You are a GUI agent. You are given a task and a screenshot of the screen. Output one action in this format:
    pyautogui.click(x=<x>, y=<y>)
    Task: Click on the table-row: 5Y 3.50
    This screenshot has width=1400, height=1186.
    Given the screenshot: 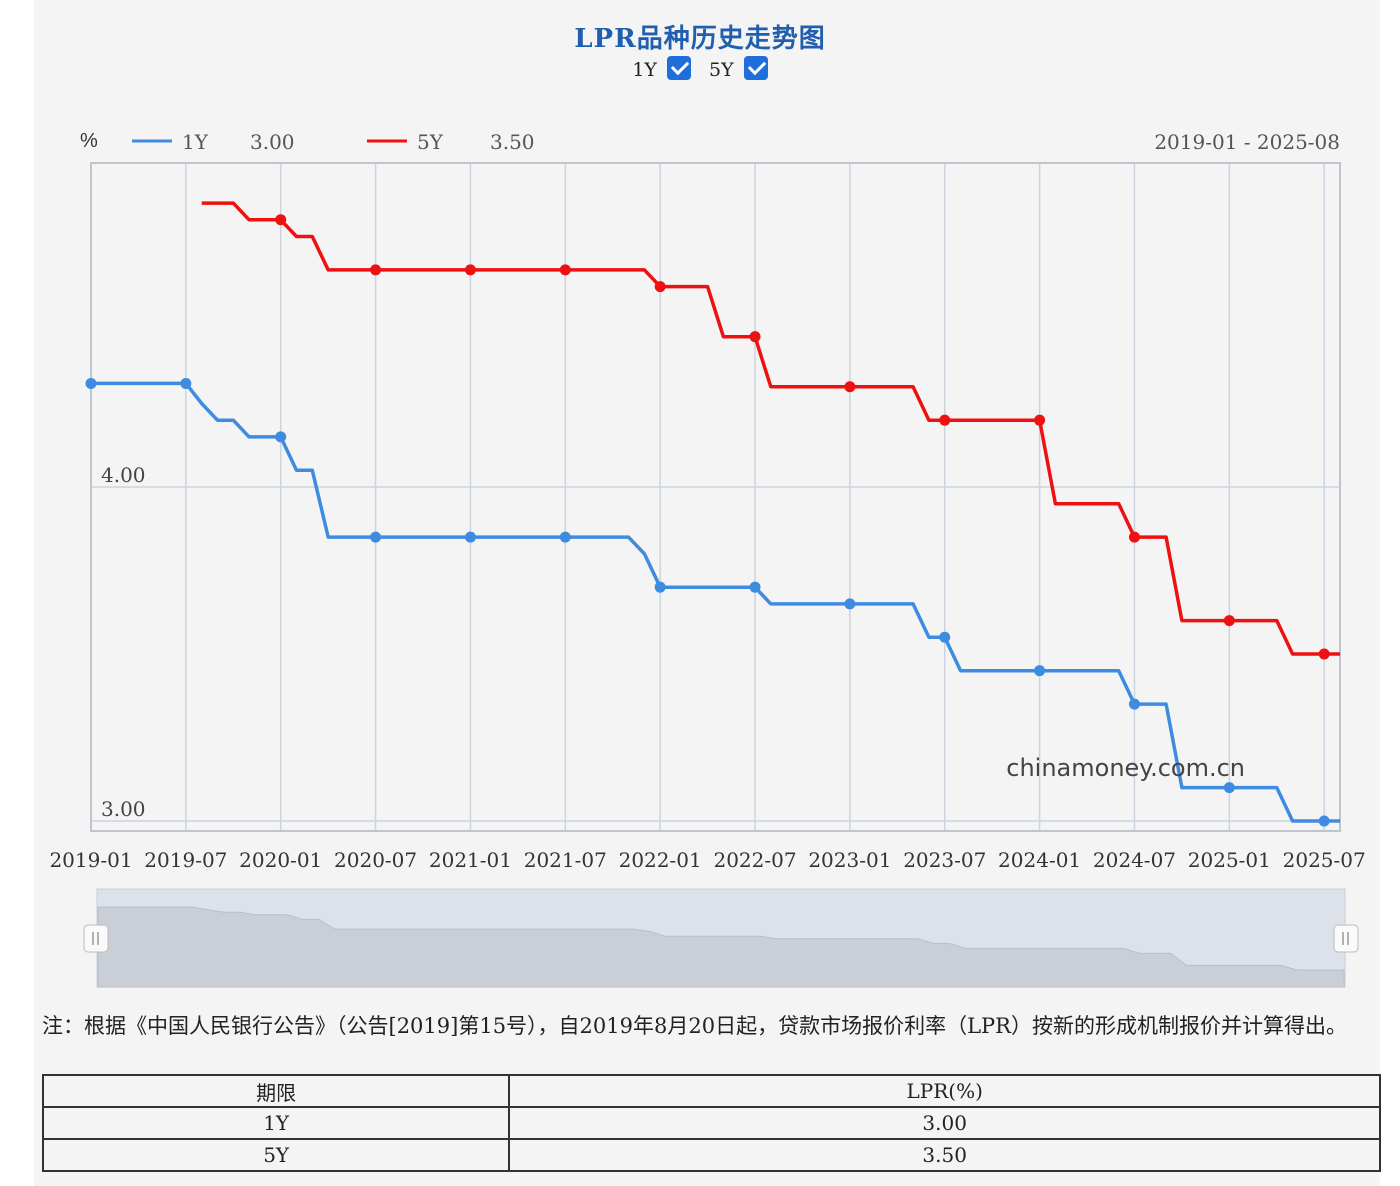 What is the action you would take?
    pyautogui.click(x=711, y=1155)
    